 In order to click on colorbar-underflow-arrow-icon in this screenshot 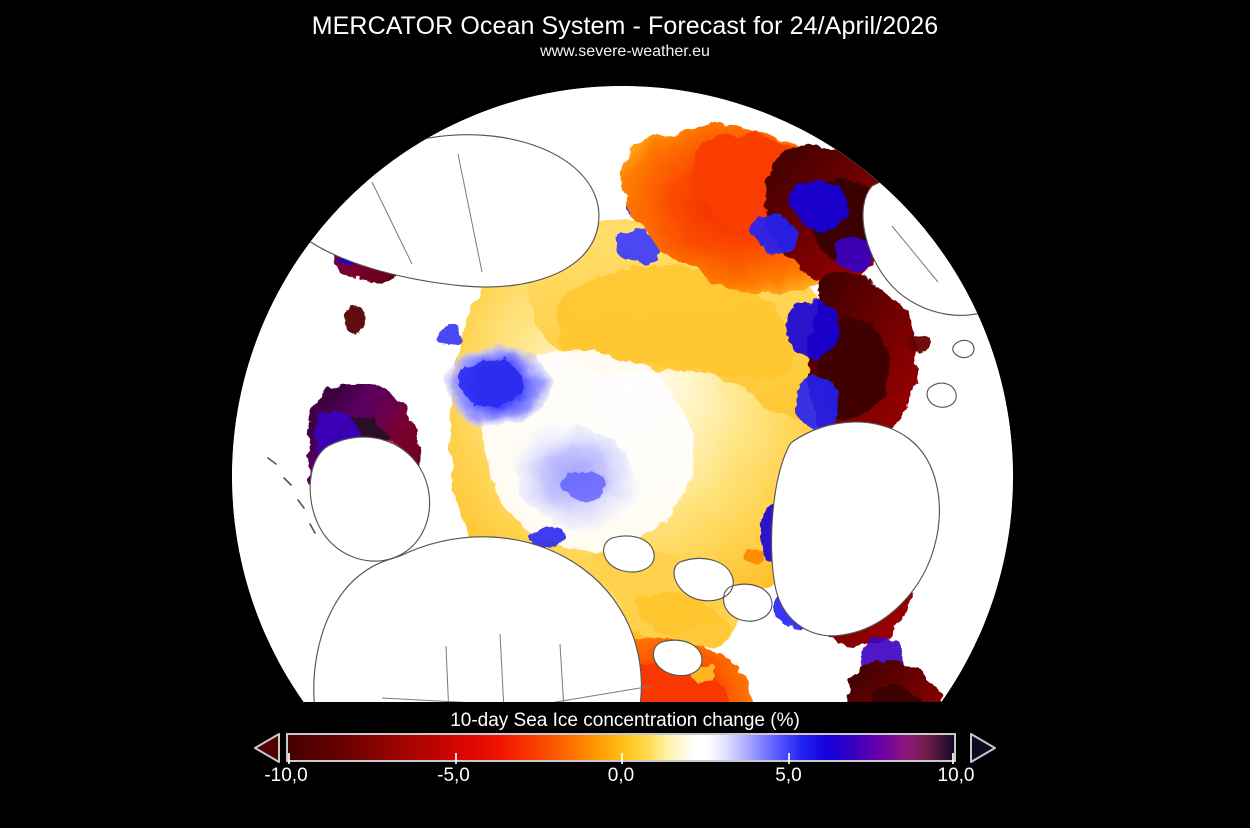, I will do `click(267, 748)`.